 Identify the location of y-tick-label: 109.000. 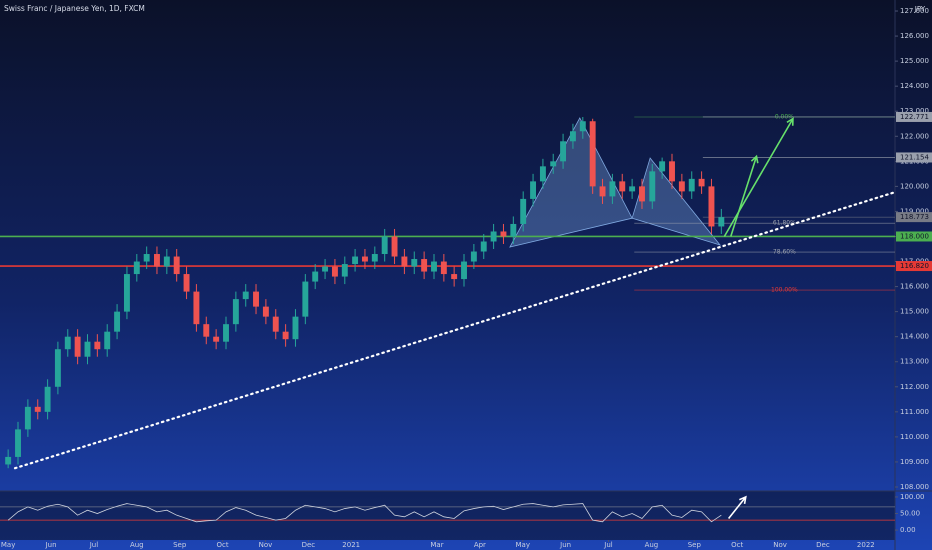
(914, 462).